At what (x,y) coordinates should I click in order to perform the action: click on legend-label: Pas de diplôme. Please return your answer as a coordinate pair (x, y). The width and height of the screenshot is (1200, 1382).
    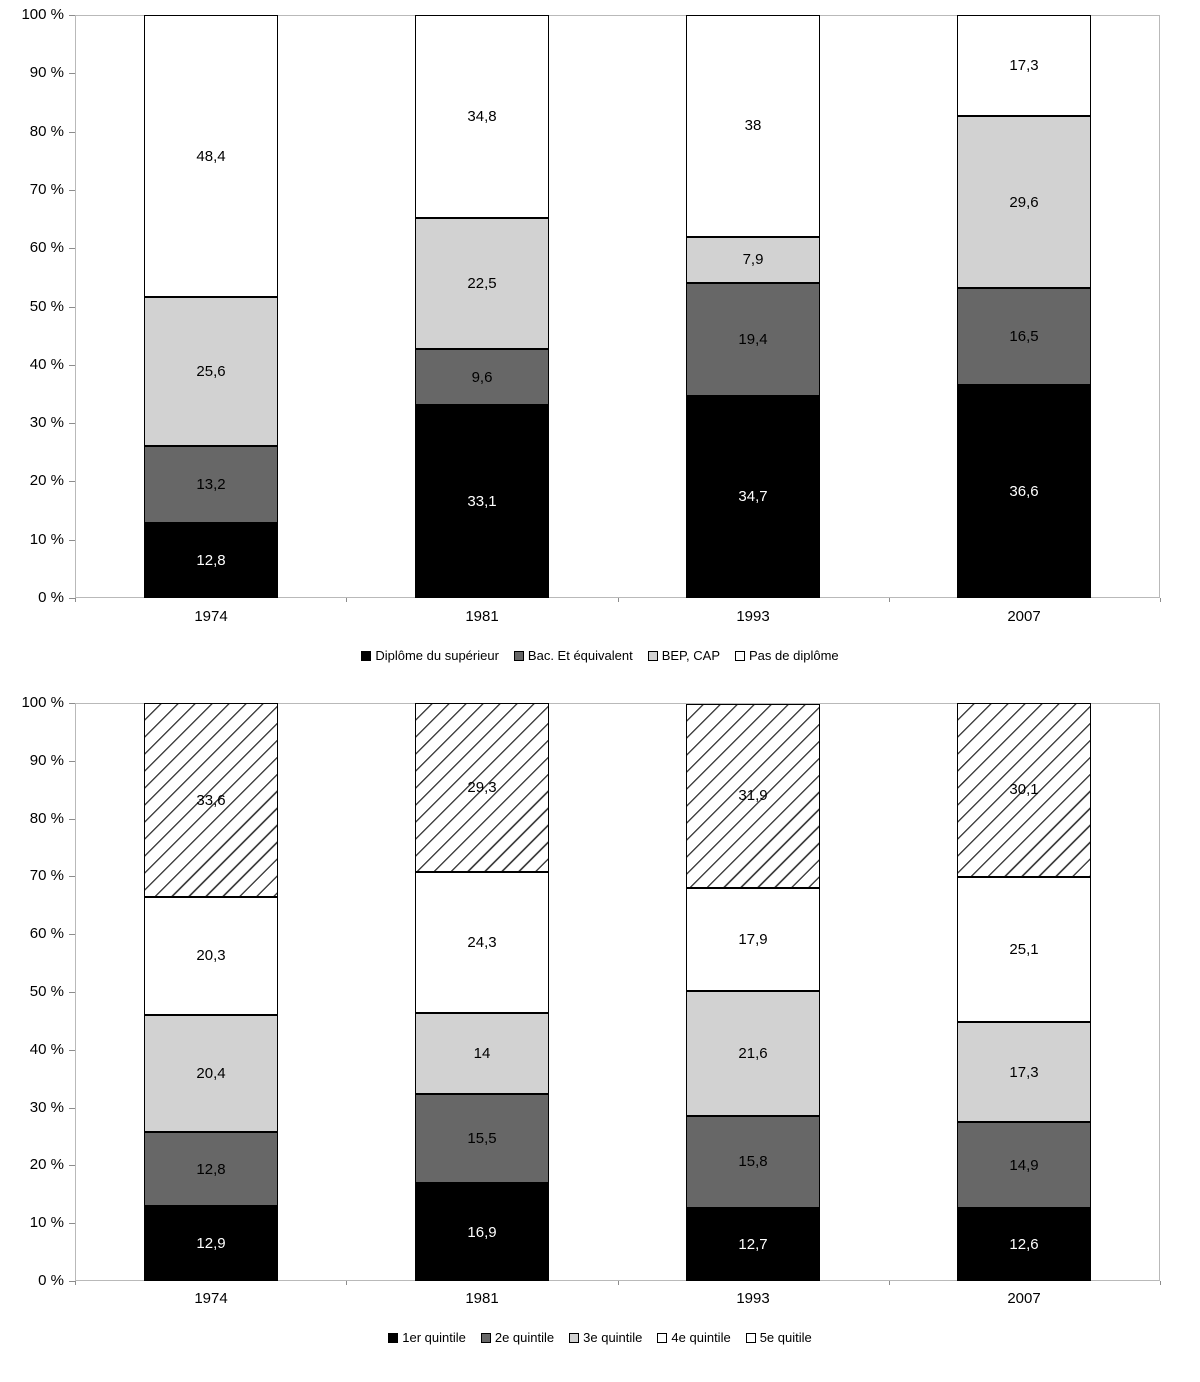
    Looking at the image, I should click on (794, 655).